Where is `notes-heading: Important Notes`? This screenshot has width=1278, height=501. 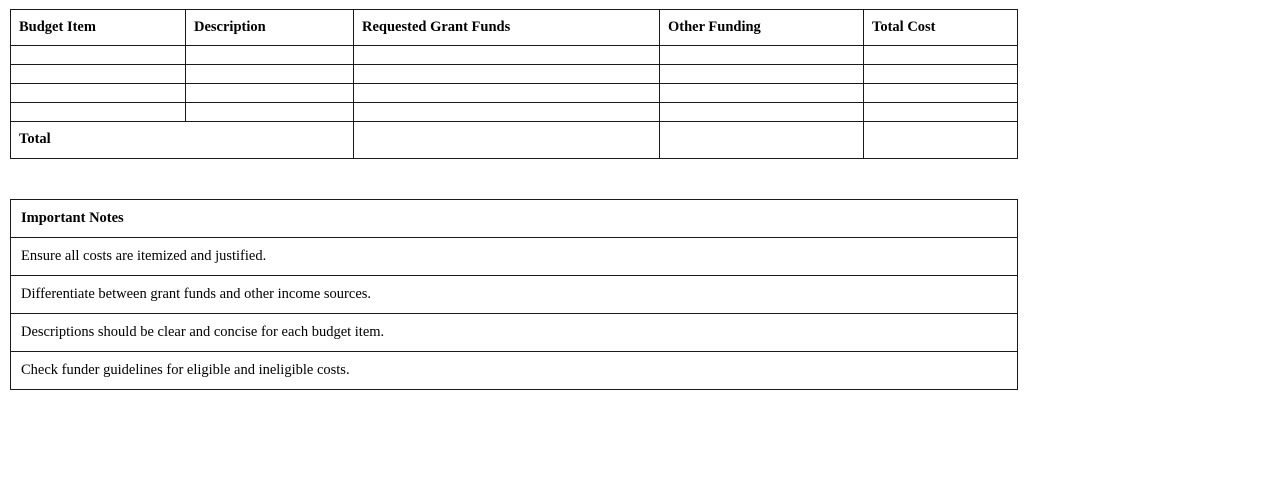
notes-heading: Important Notes is located at coordinates (514, 218).